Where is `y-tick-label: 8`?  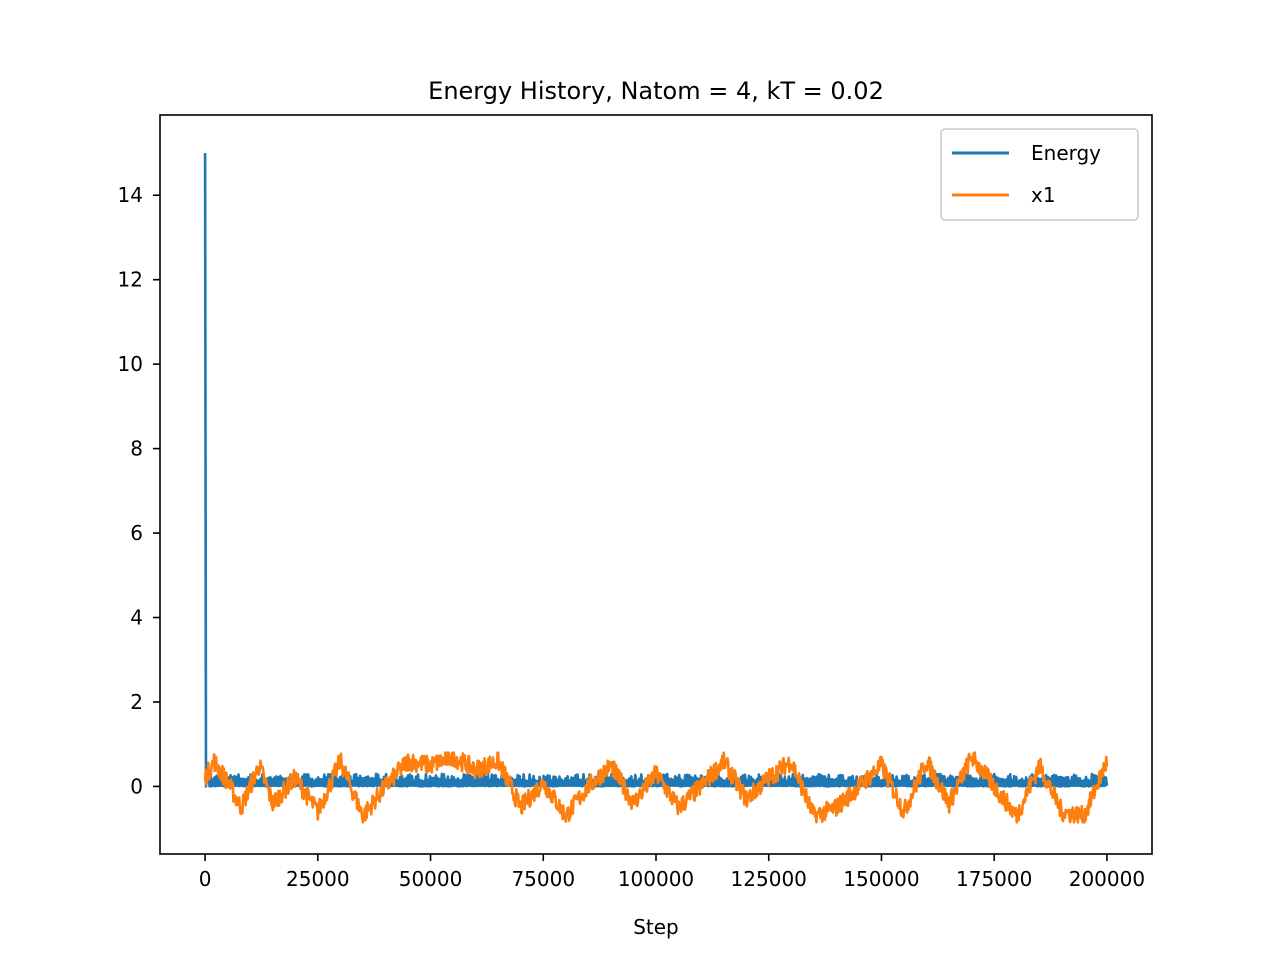
y-tick-label: 8 is located at coordinates (136, 449).